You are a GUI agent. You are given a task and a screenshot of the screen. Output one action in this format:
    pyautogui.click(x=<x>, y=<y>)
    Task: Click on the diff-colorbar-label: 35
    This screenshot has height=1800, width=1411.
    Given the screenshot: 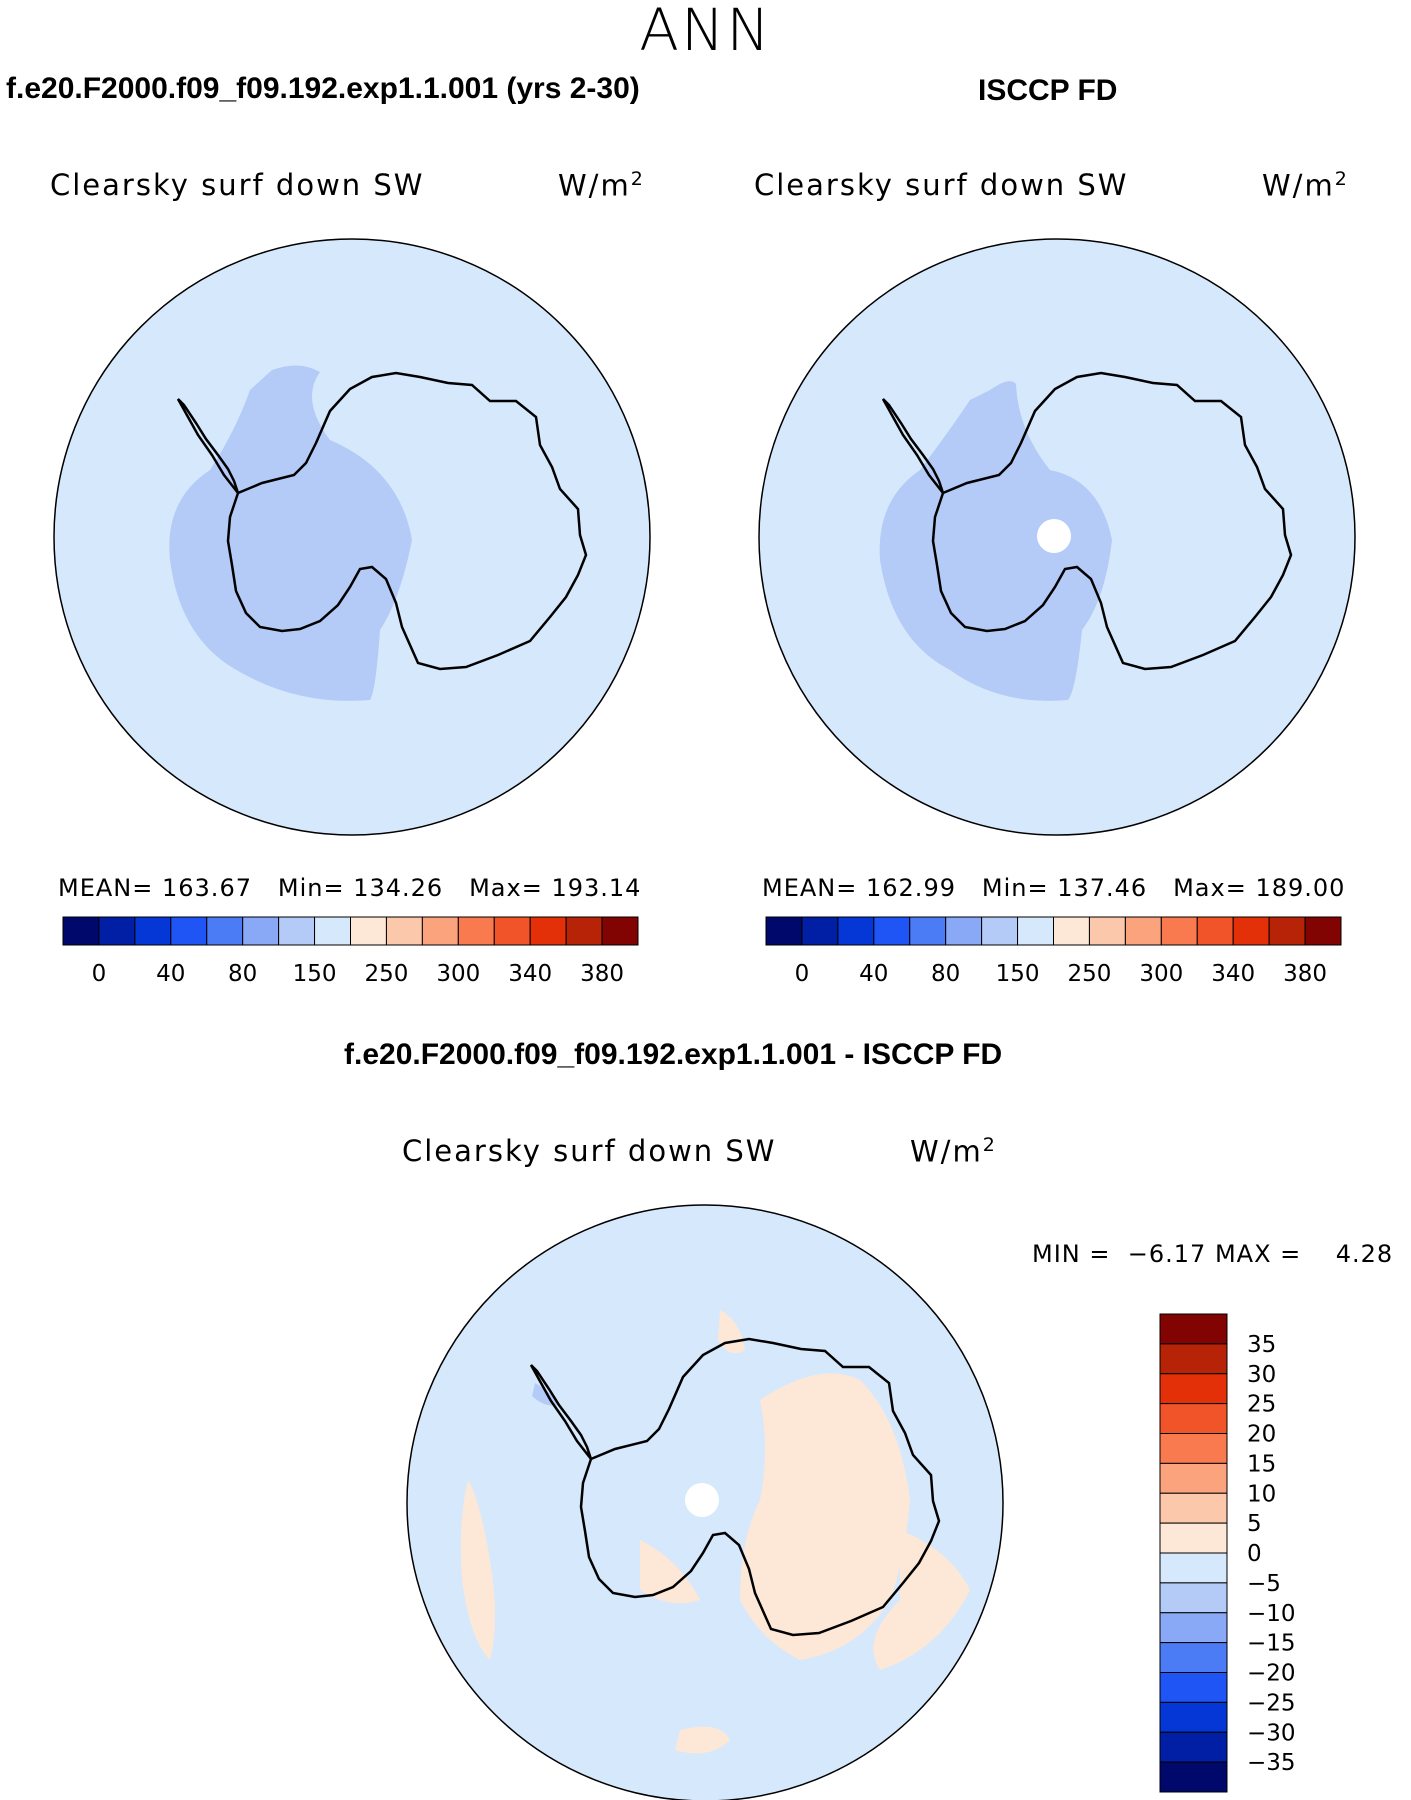 What is the action you would take?
    pyautogui.click(x=1261, y=1345)
    